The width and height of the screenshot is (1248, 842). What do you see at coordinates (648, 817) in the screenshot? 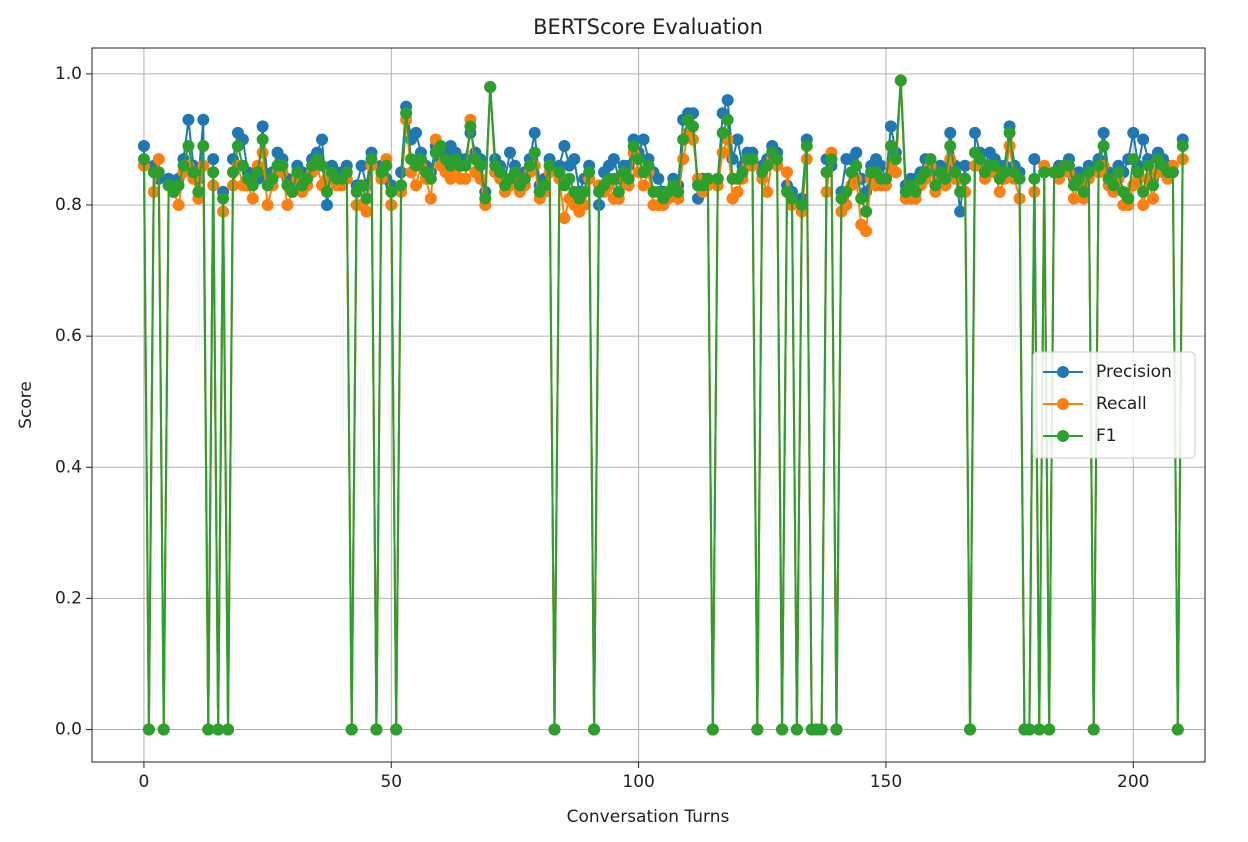
I see `x-axis-label: Conversation Turns` at bounding box center [648, 817].